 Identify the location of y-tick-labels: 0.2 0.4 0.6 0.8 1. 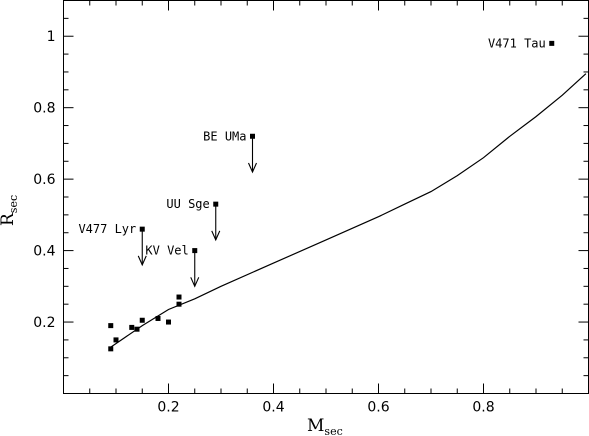
(44, 180).